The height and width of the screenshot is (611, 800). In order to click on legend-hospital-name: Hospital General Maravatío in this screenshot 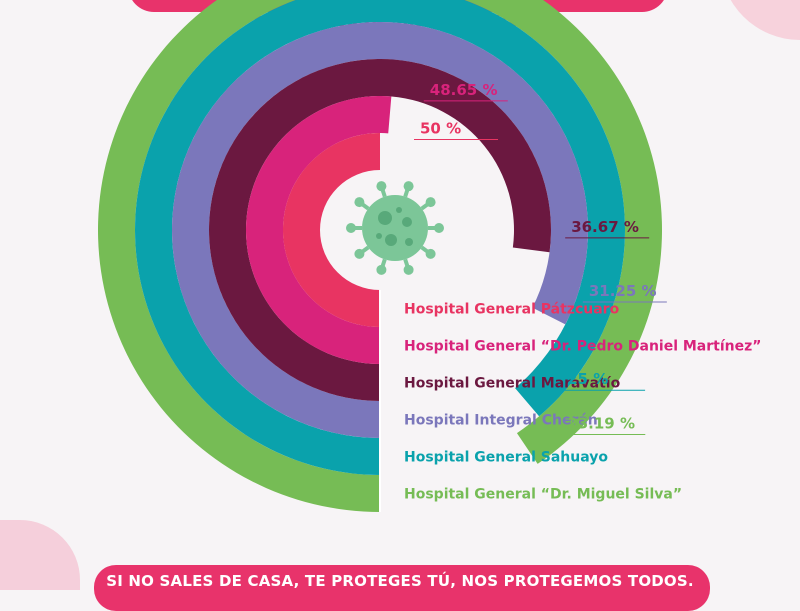, I will do `click(512, 384)`.